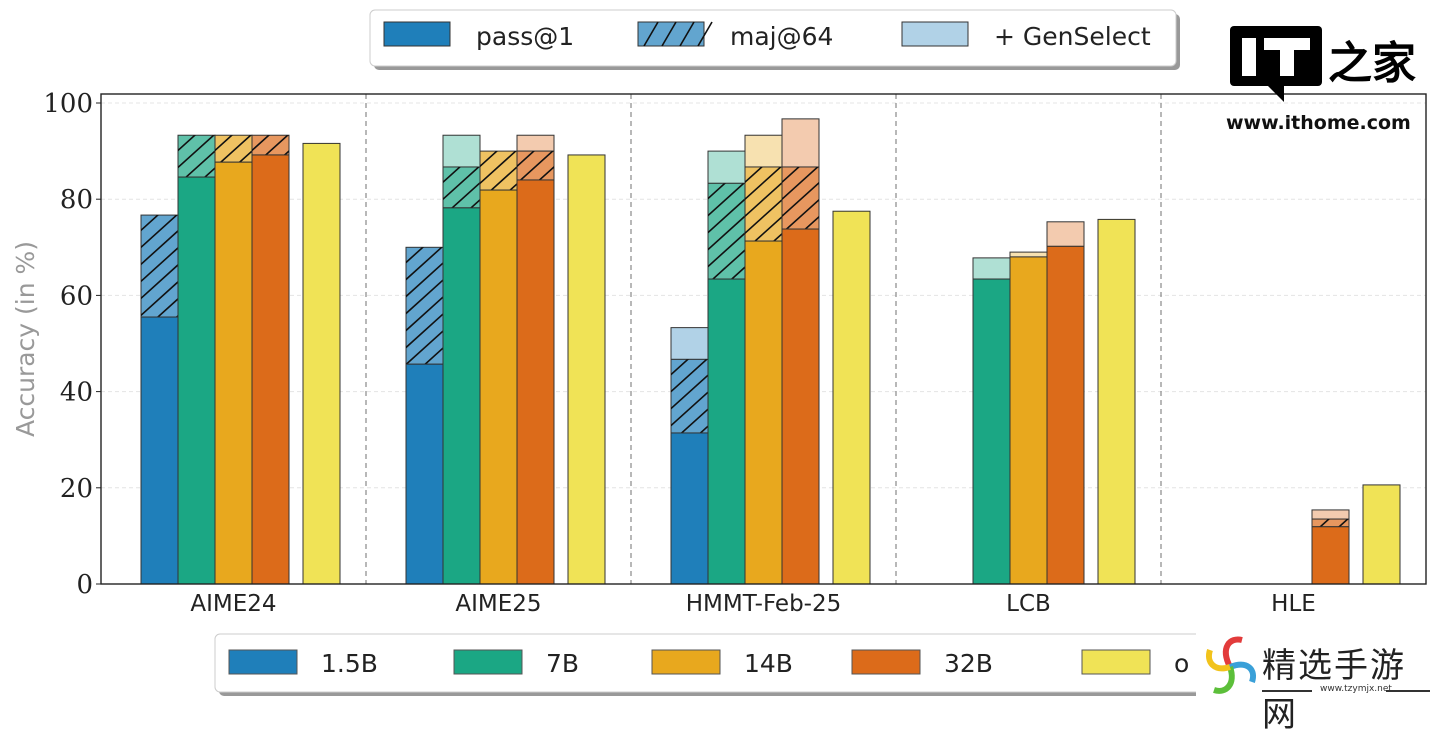  I want to click on legend-top: pass@1 maj@64 + GenSelect, so click(774, 39).